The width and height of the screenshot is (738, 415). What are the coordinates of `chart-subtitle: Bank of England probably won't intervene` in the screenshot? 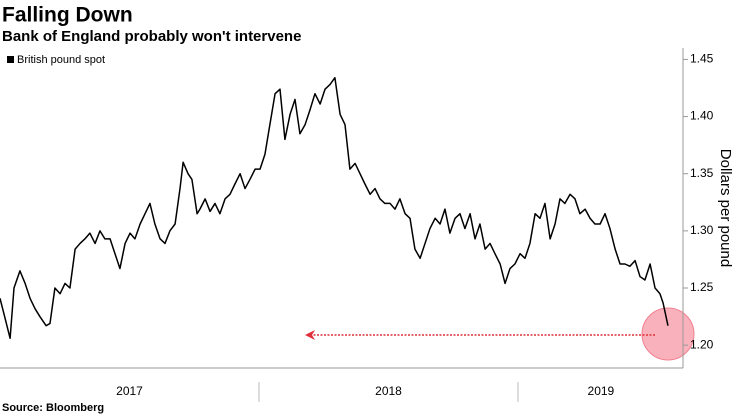 It's located at (151, 36).